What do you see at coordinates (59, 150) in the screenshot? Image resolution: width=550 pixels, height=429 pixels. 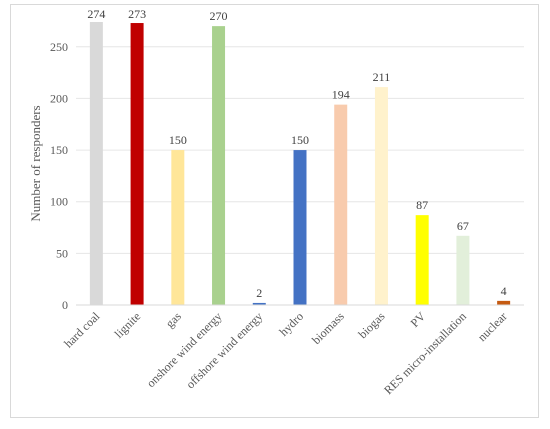 I see `y-tick-label: 150` at bounding box center [59, 150].